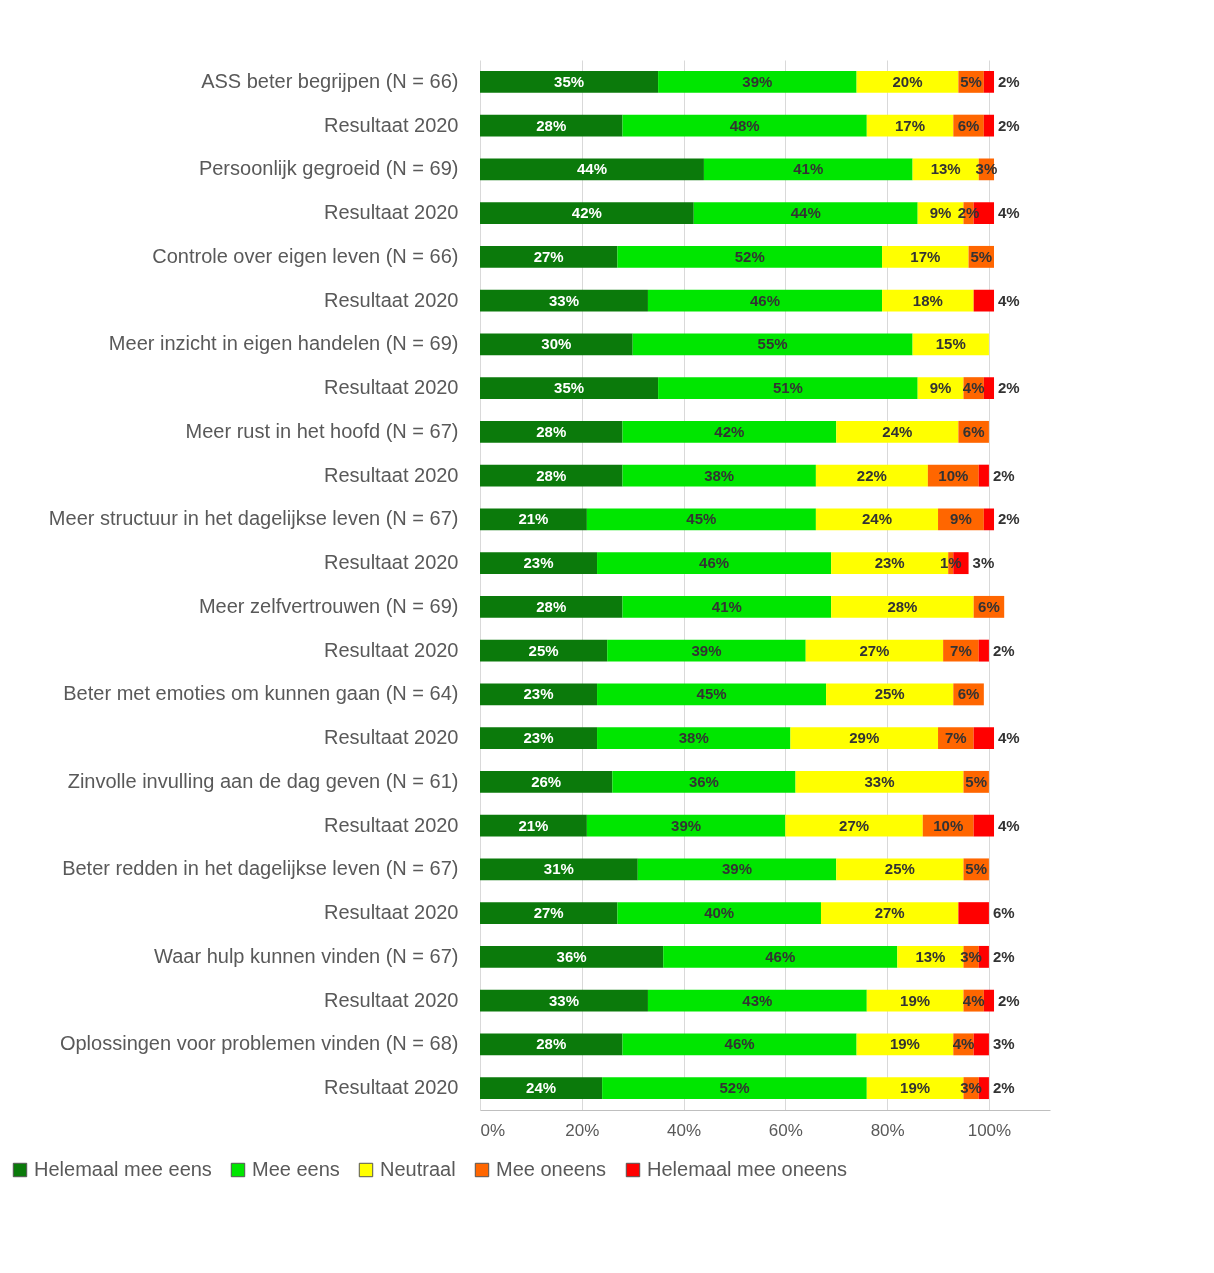  I want to click on y-tick-label: Meer zelfvertrouwen (N = 69), so click(328, 605).